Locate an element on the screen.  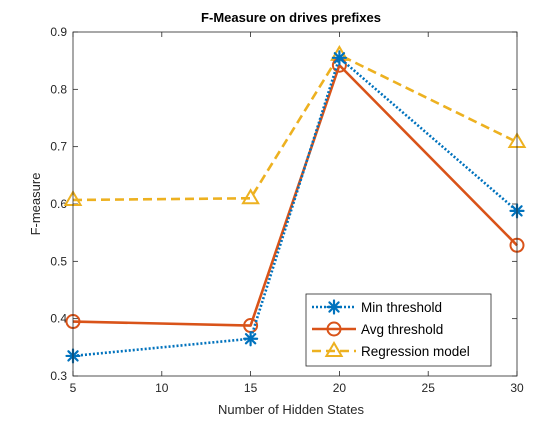
x-tick-label: 15 is located at coordinates (251, 388).